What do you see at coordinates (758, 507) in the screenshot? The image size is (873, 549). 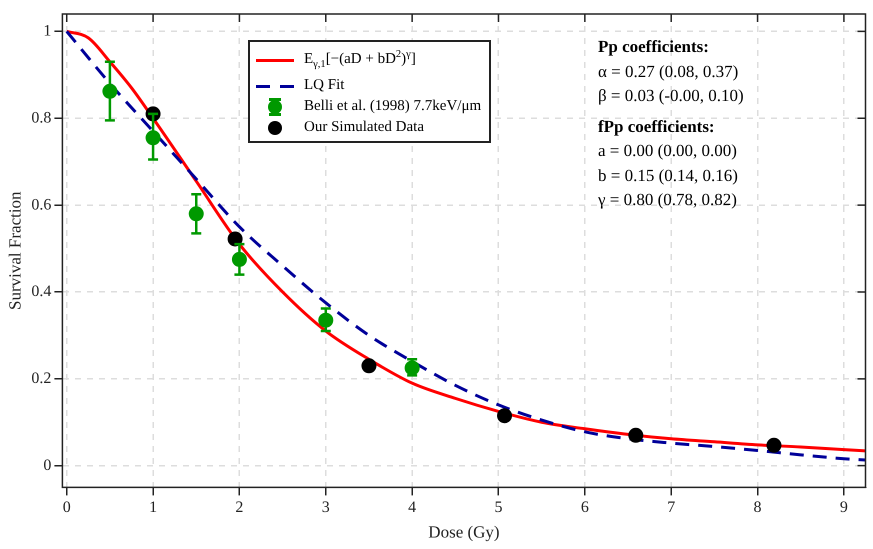 I see `x-tick-label: 8` at bounding box center [758, 507].